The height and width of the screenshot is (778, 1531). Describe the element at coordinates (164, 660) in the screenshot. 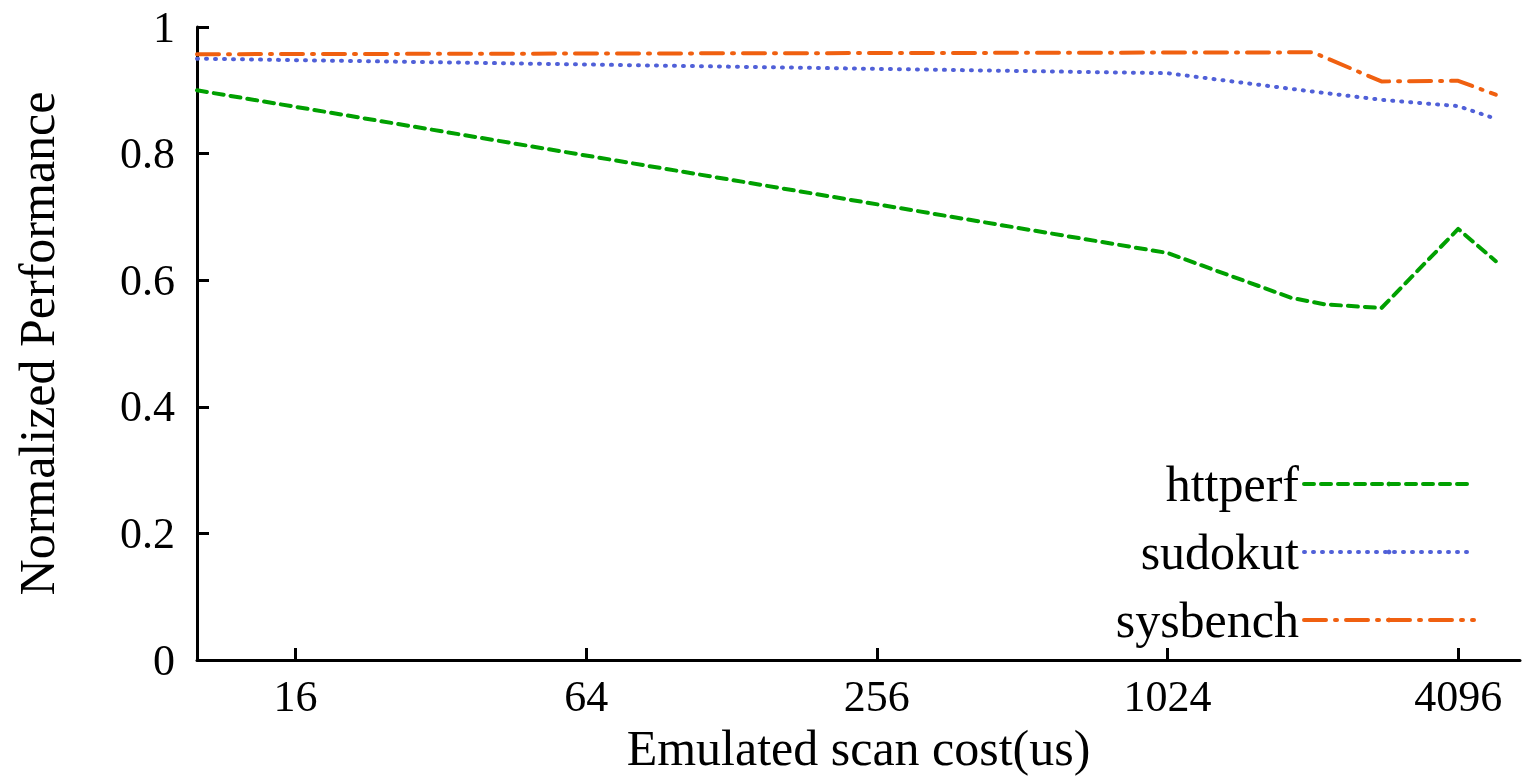

I see `y-tick-label: 0` at that location.